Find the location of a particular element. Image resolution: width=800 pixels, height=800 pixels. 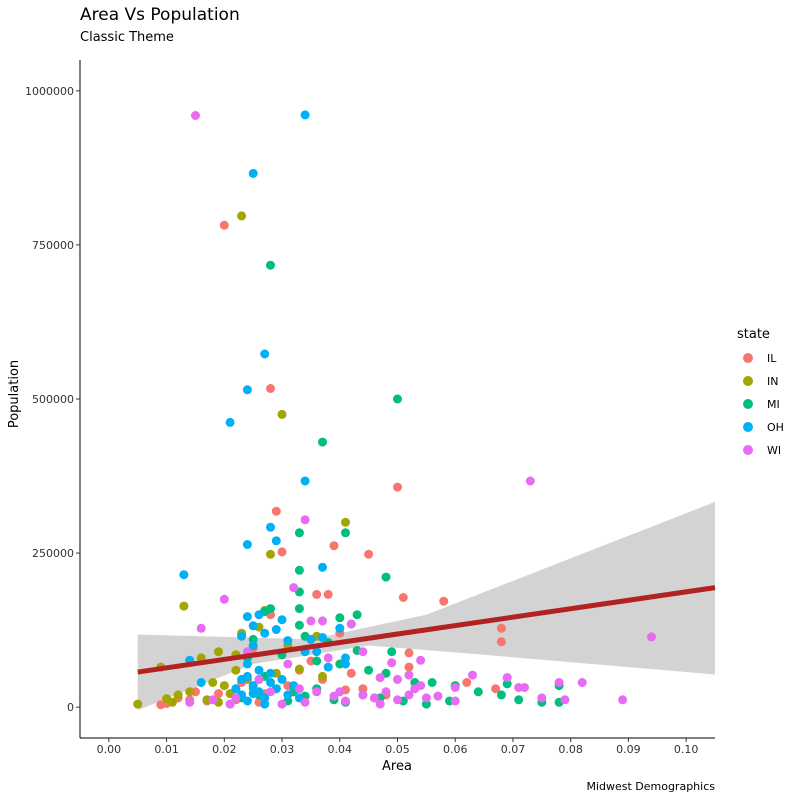

chart-subtitle: Classic Theme is located at coordinates (127, 37).